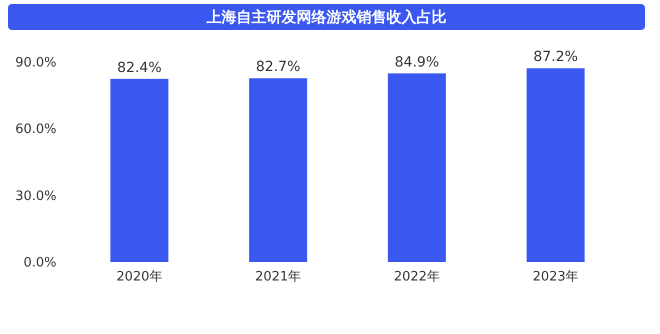 The image size is (660, 334). What do you see at coordinates (278, 67) in the screenshot?
I see `data-label: 82.7%` at bounding box center [278, 67].